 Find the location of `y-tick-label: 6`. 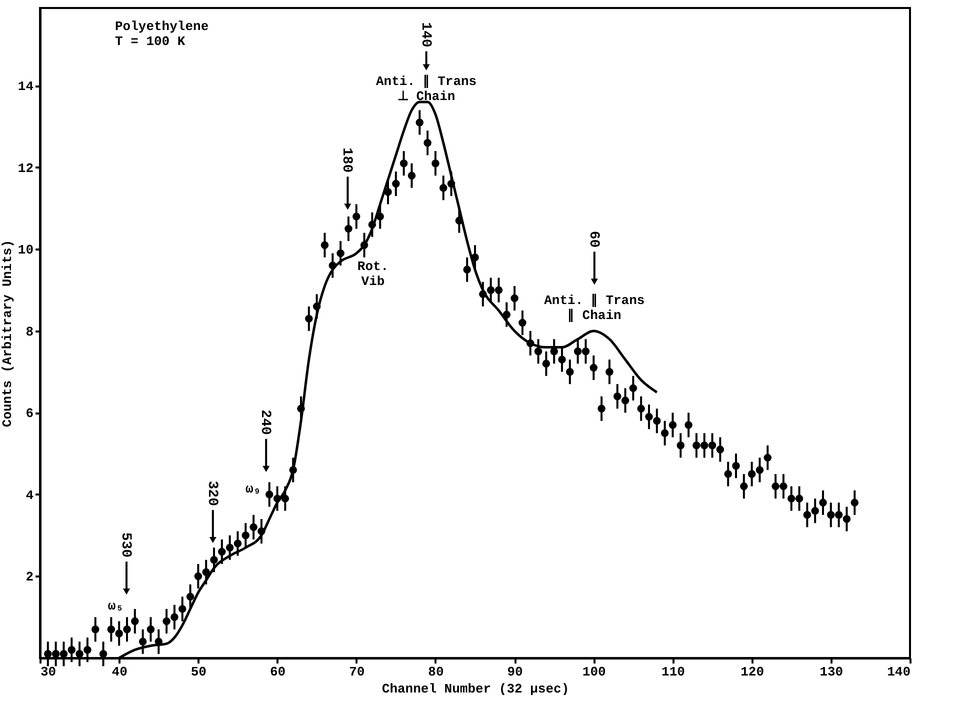

y-tick-label: 6 is located at coordinates (30, 414).